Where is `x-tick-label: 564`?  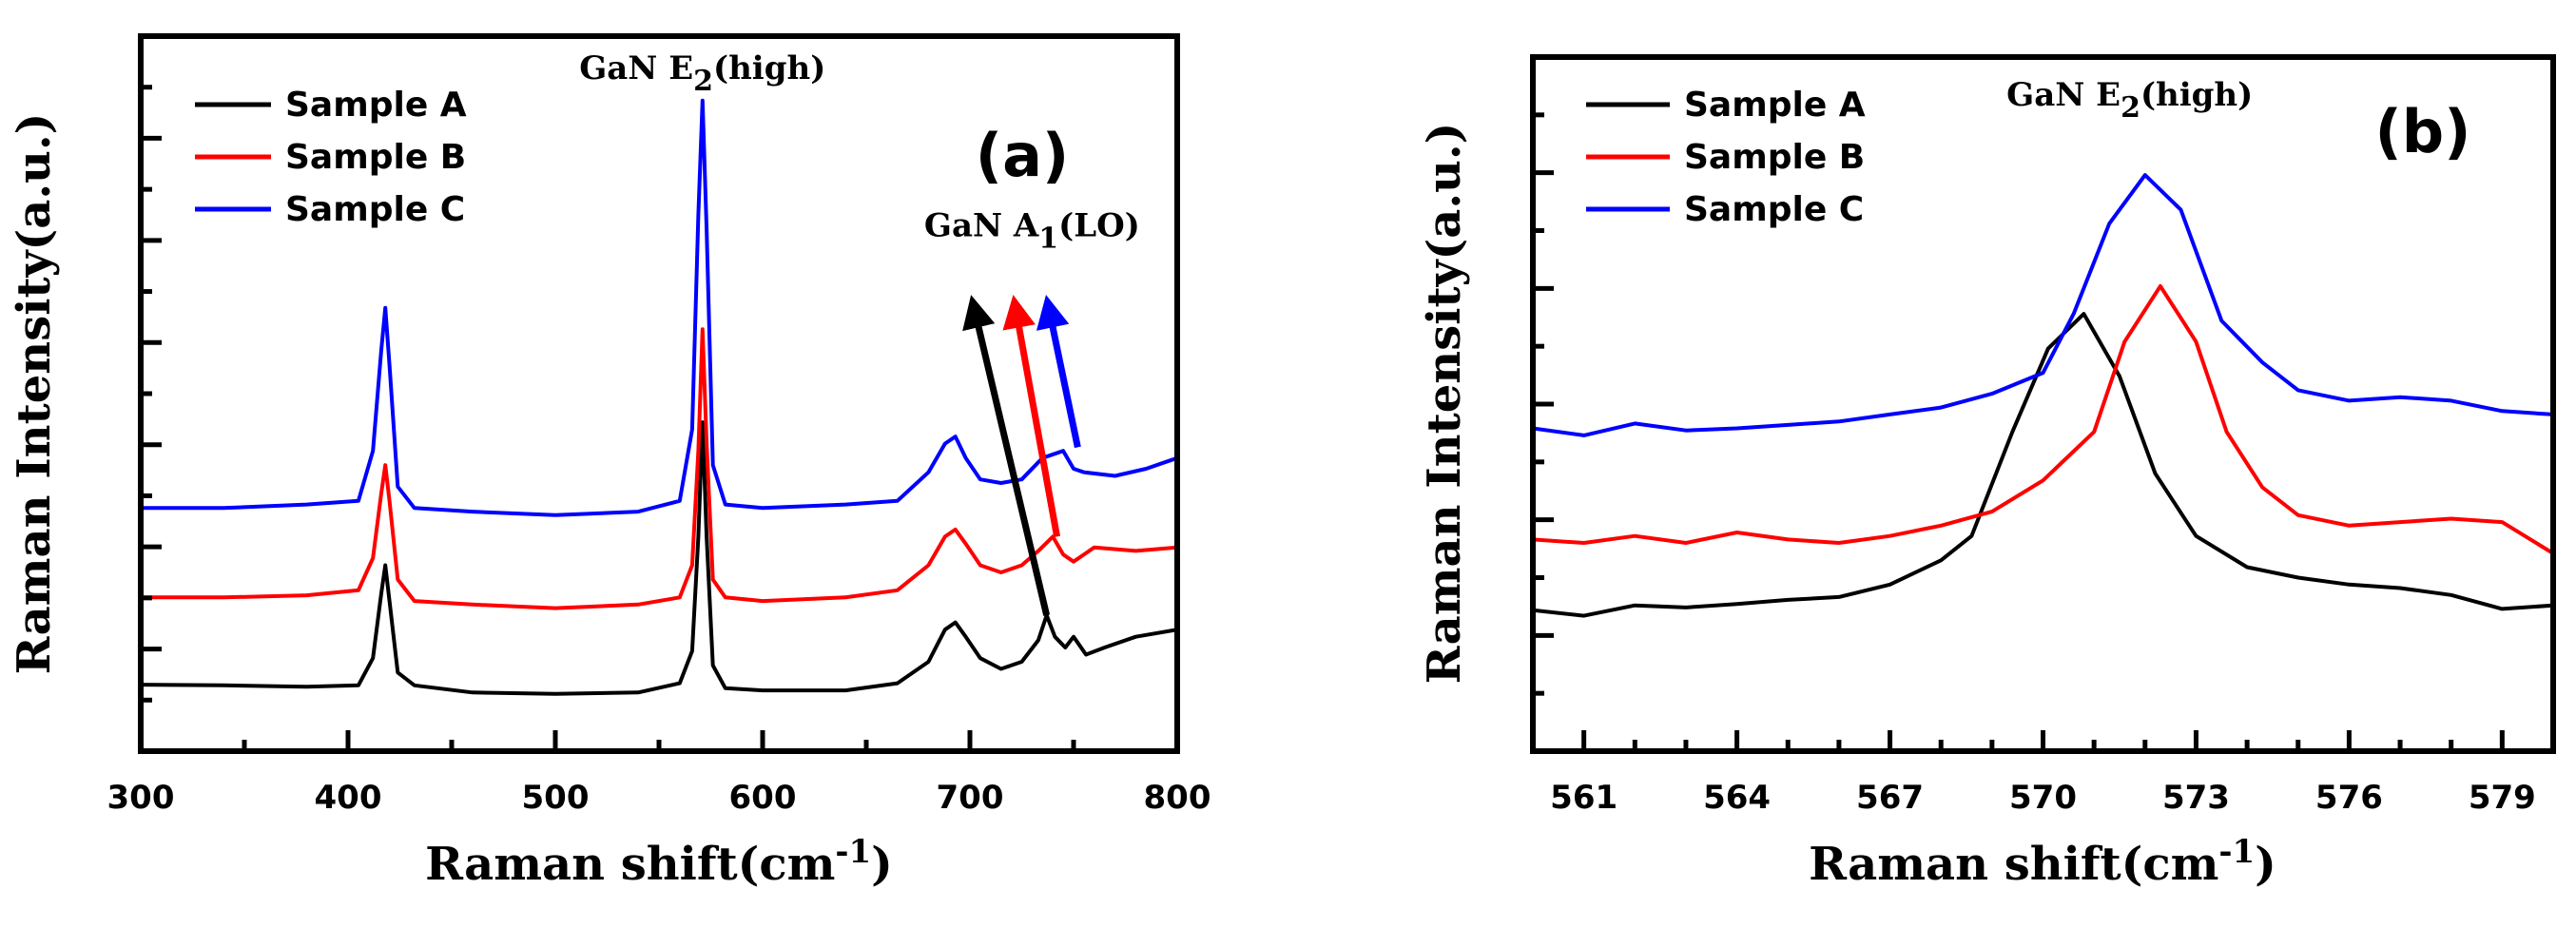
x-tick-label: 564 is located at coordinates (1737, 798).